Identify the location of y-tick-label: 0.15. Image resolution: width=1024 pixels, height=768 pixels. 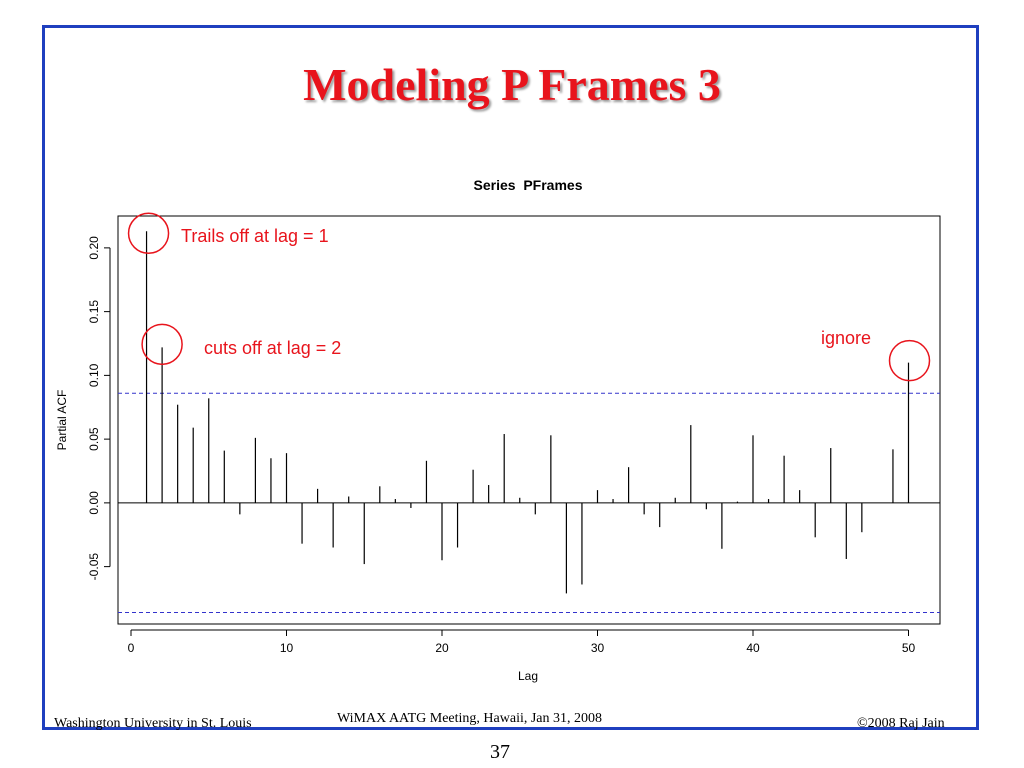
(94, 312).